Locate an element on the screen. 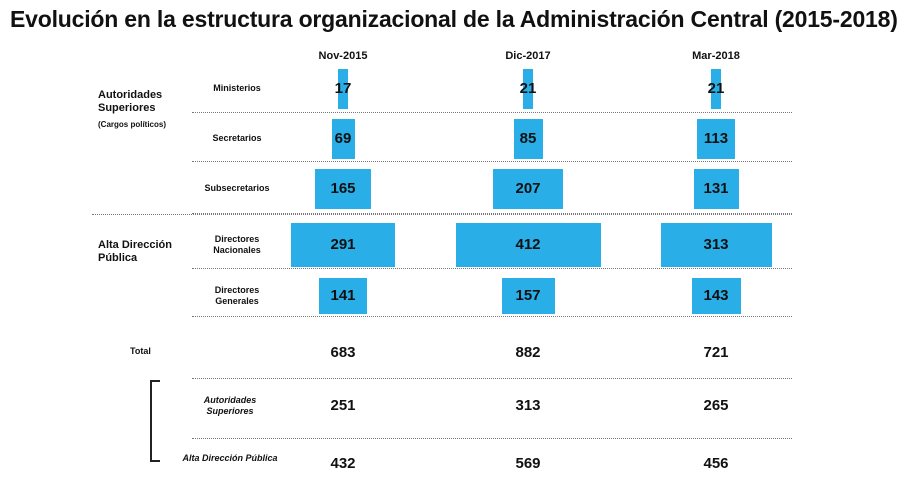 This screenshot has width=900, height=501. breakdown-value-0-0: 251 is located at coordinates (343, 405).